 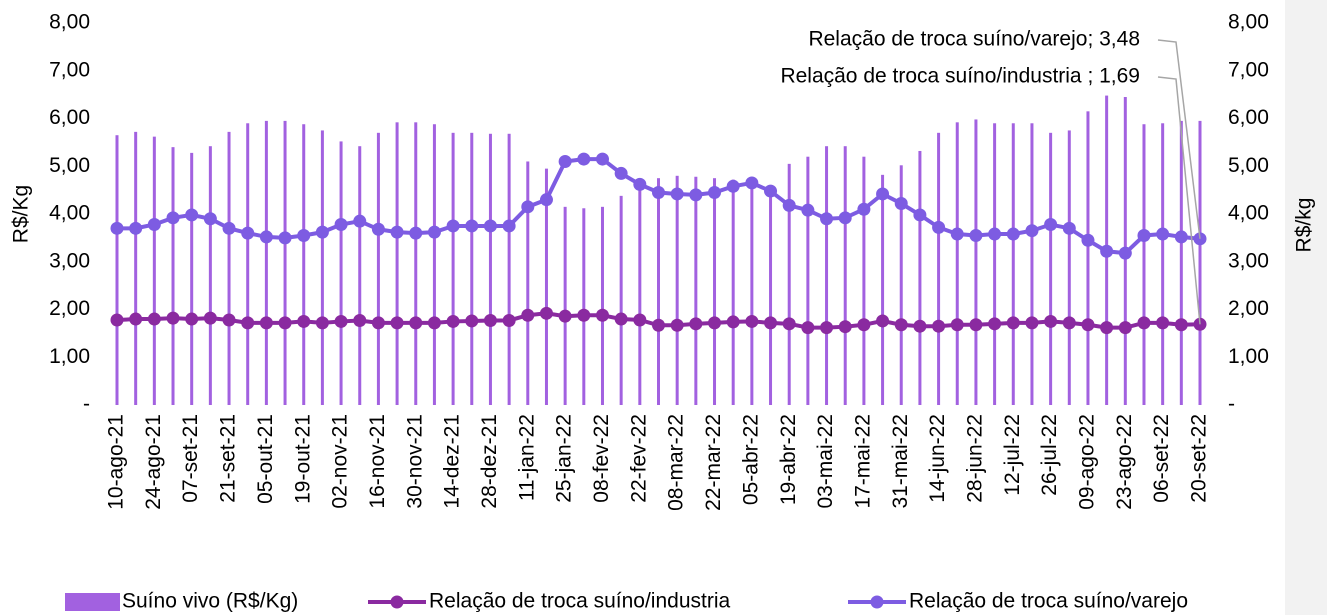 I want to click on legend-label: Relação de troca suíno/industria, so click(x=579, y=601).